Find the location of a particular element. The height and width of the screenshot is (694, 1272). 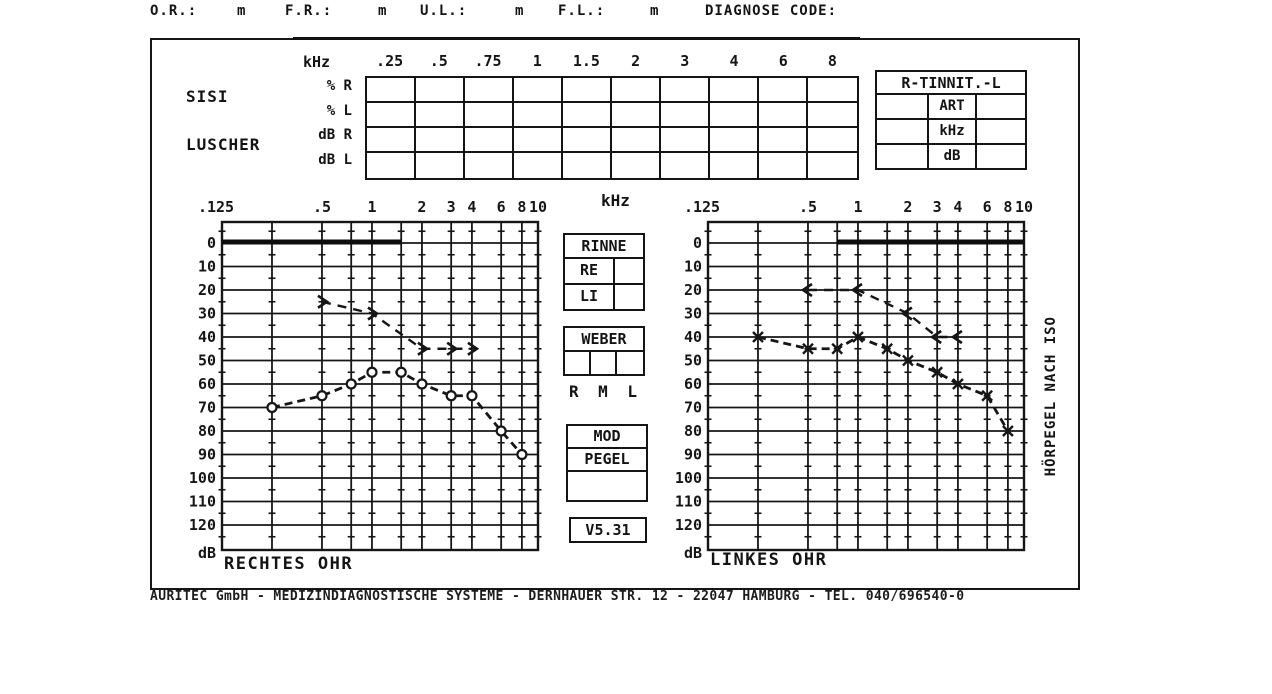

field-value-fl: m is located at coordinates (655, 11).